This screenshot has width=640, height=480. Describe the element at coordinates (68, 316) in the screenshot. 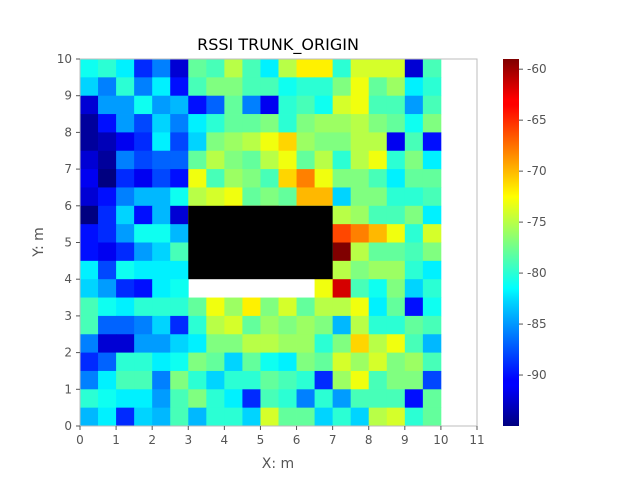

I see `y-tick-label: 3` at that location.